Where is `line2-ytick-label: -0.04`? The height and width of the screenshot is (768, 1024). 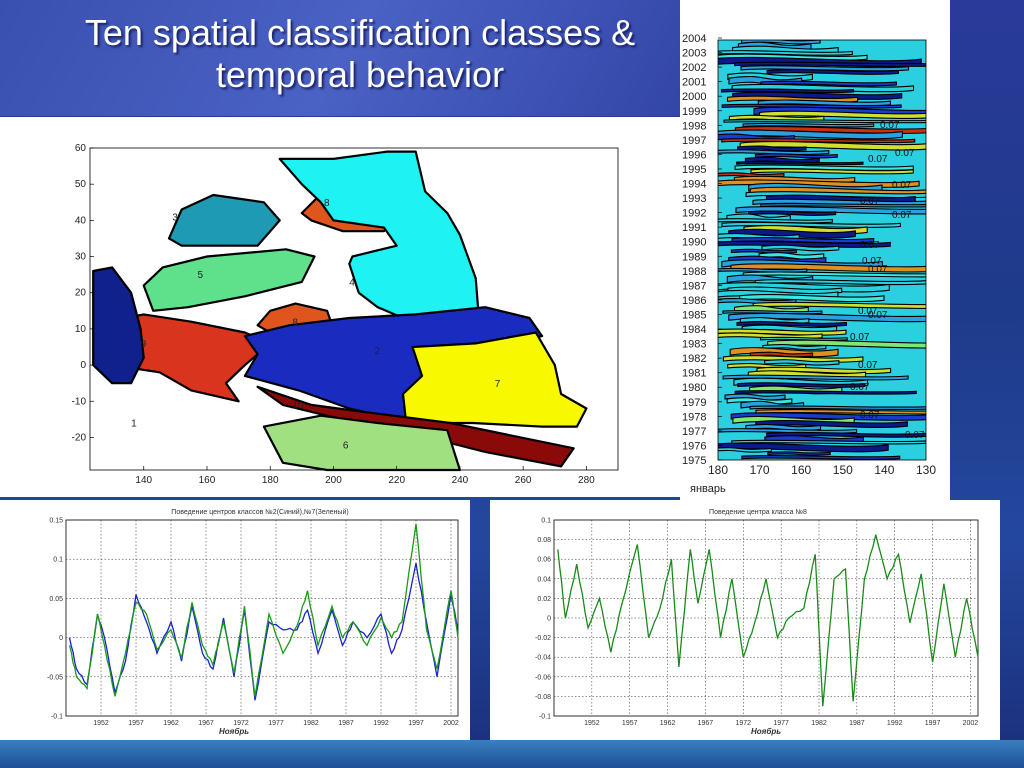 line2-ytick-label: -0.04 is located at coordinates (543, 658).